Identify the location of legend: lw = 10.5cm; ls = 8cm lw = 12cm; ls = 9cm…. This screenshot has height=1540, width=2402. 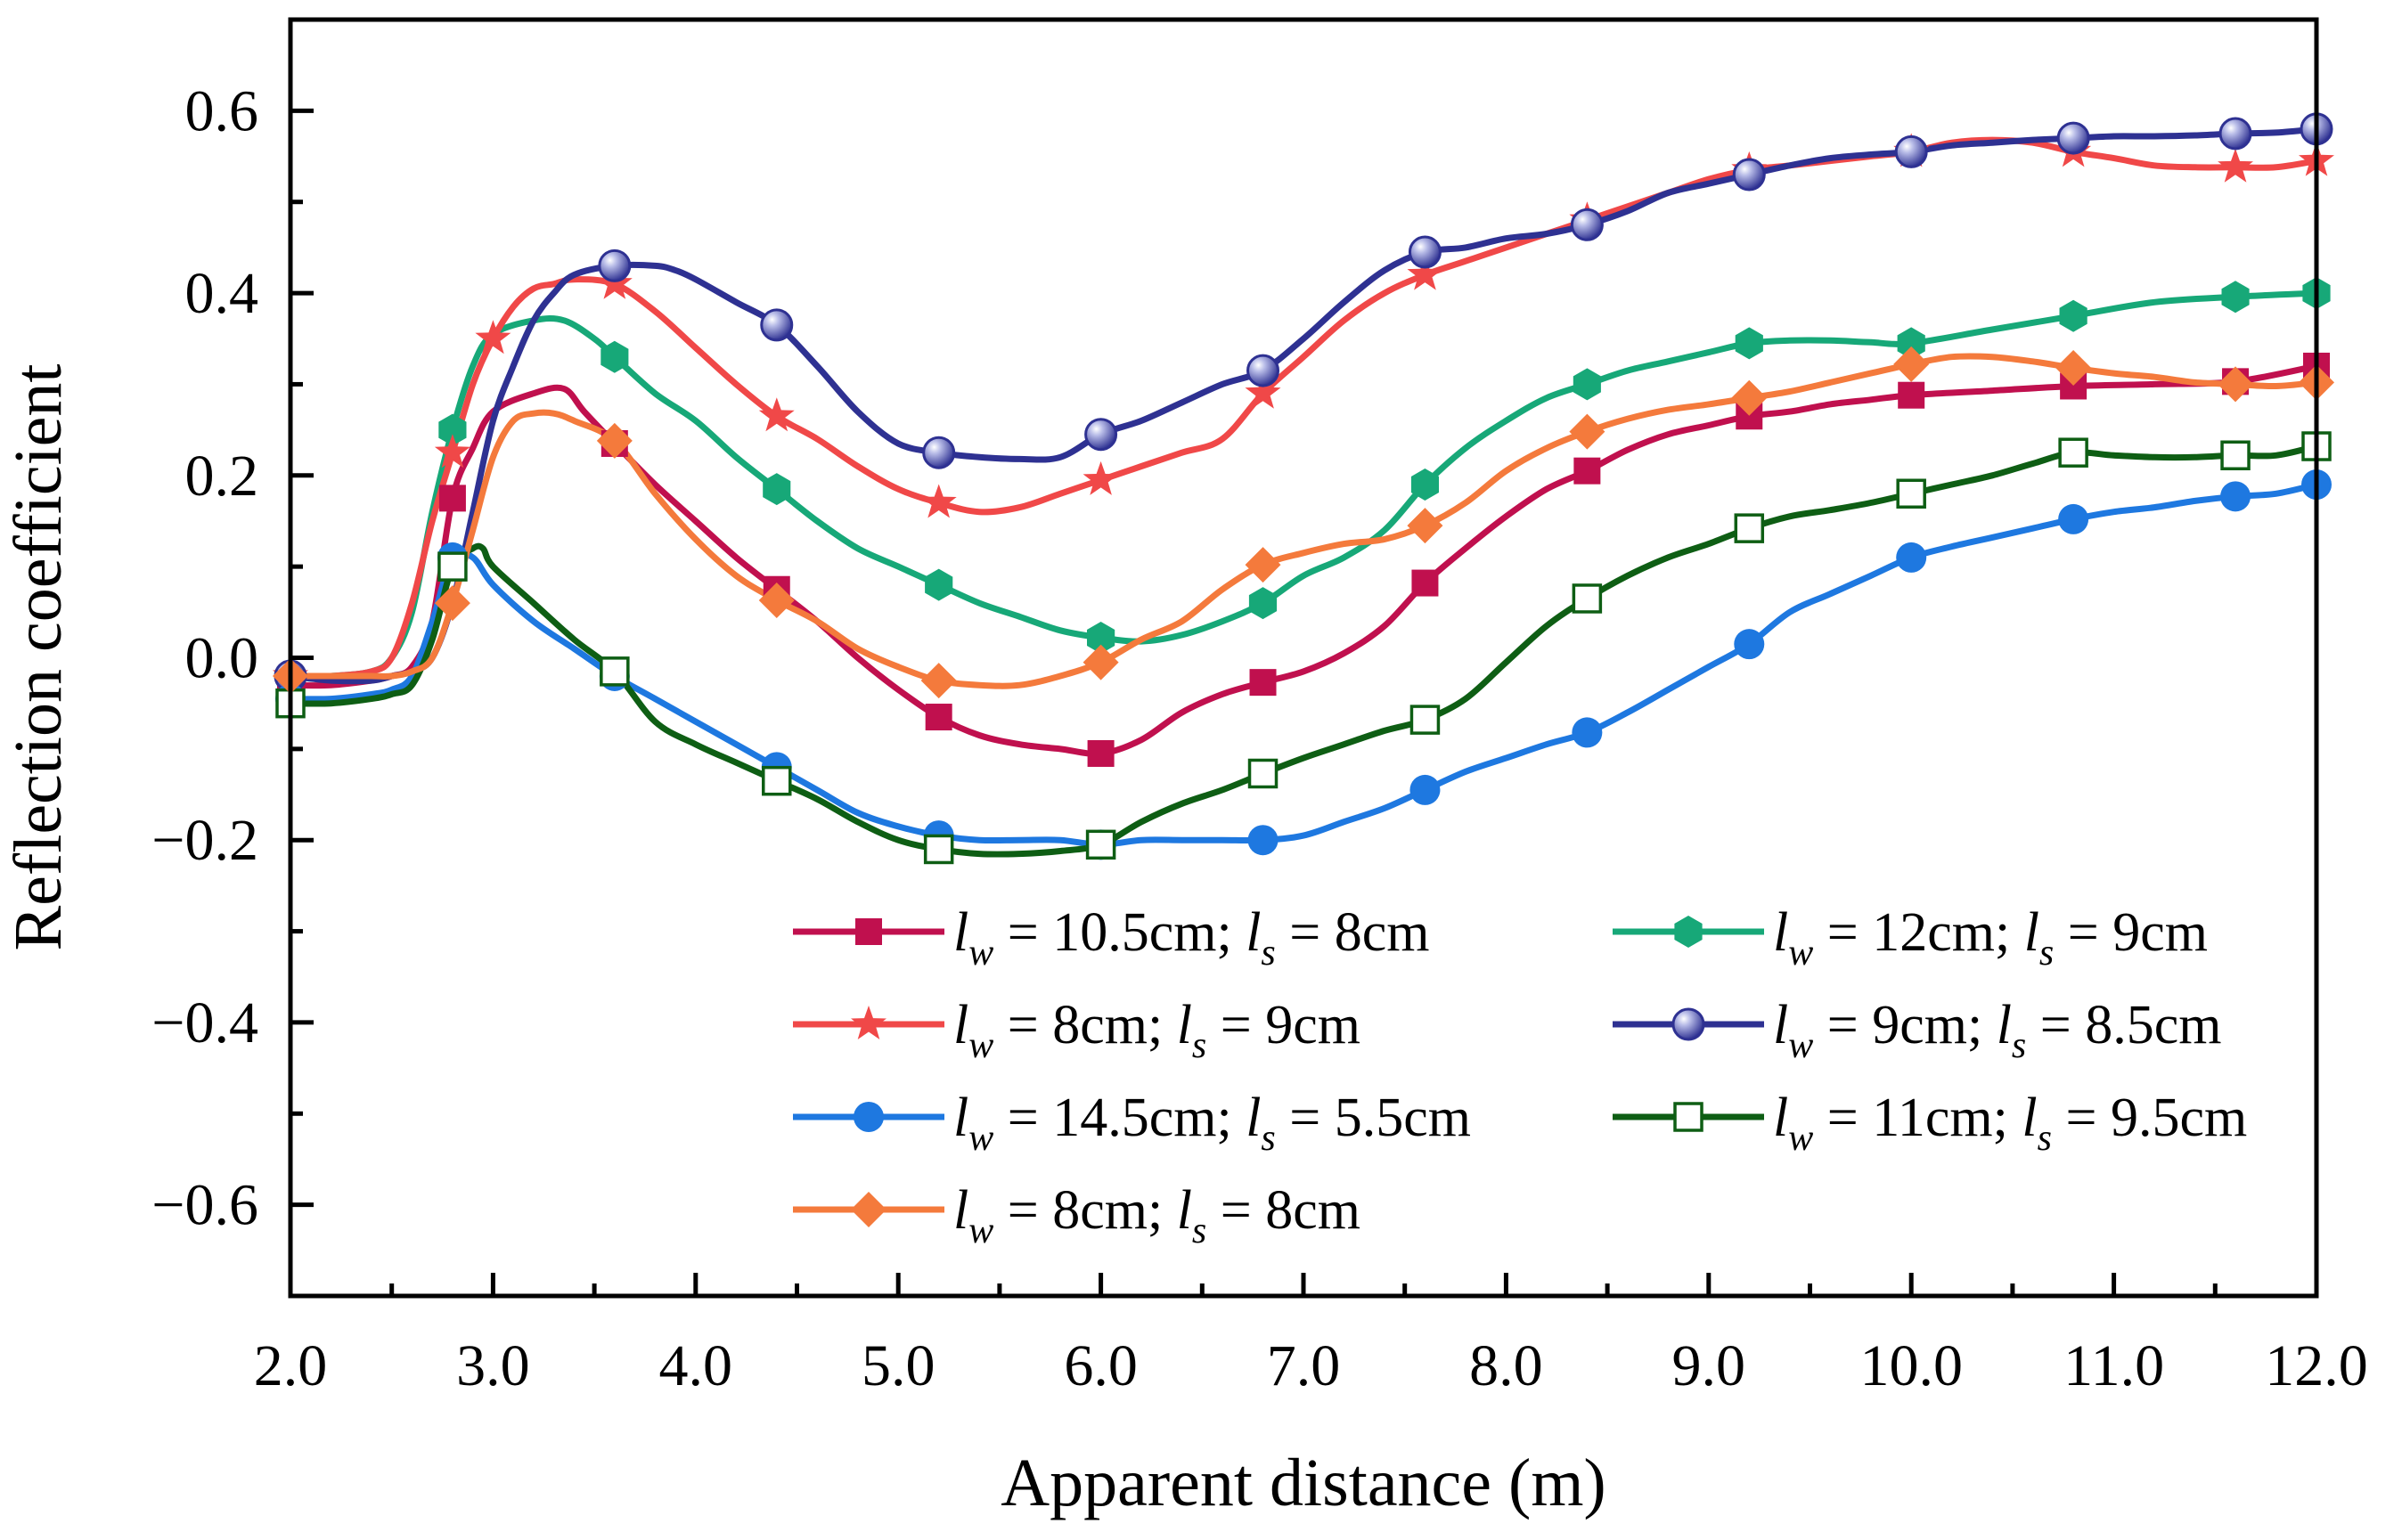
(1520, 1076).